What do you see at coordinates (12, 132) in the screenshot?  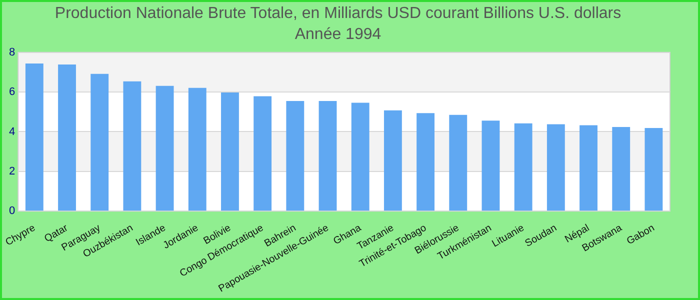 I see `y-tick-label: 4` at bounding box center [12, 132].